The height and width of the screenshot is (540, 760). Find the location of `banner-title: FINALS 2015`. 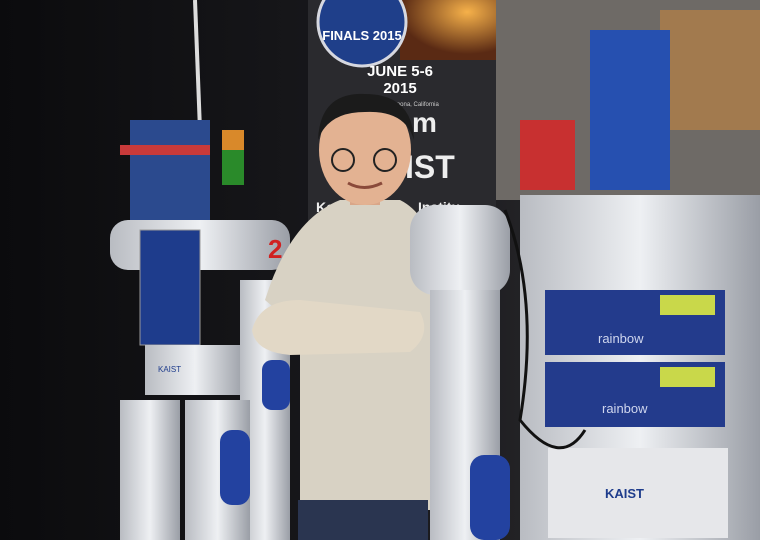

banner-title: FINALS 2015 is located at coordinates (361, 35).